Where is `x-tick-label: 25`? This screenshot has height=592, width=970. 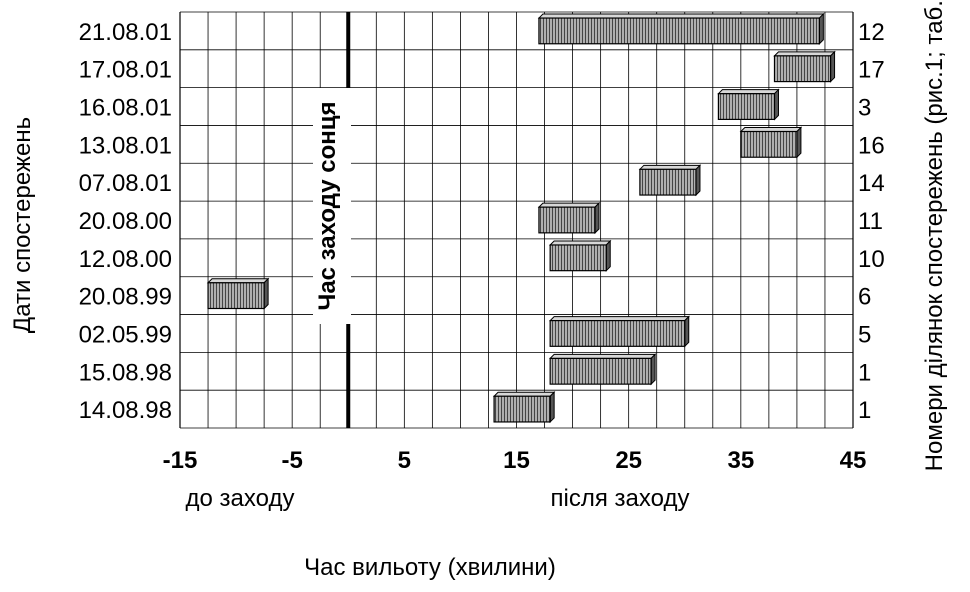
x-tick-label: 25 is located at coordinates (628, 460).